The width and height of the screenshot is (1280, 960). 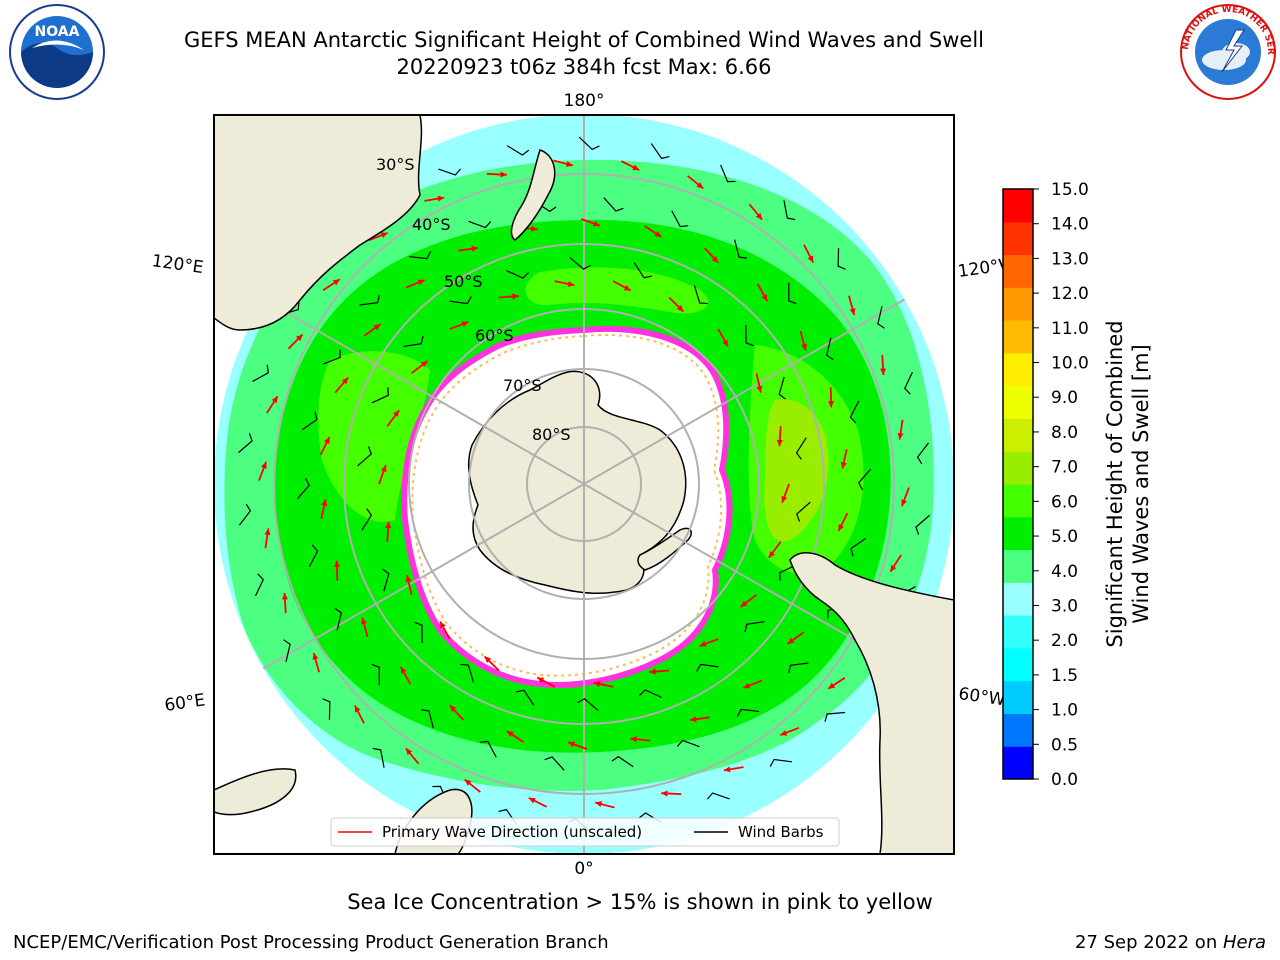 What do you see at coordinates (1070, 190) in the screenshot?
I see `colorbar-tick-label: 15.0` at bounding box center [1070, 190].